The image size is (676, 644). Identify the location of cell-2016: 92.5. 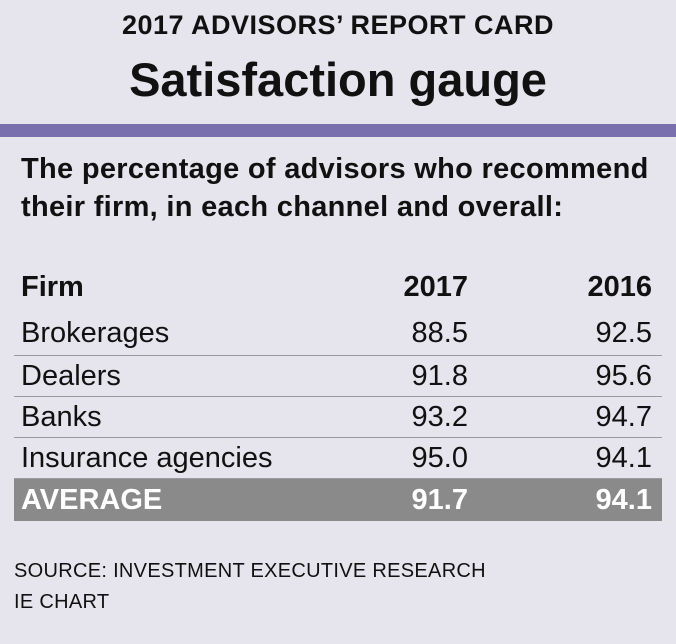
(565, 333).